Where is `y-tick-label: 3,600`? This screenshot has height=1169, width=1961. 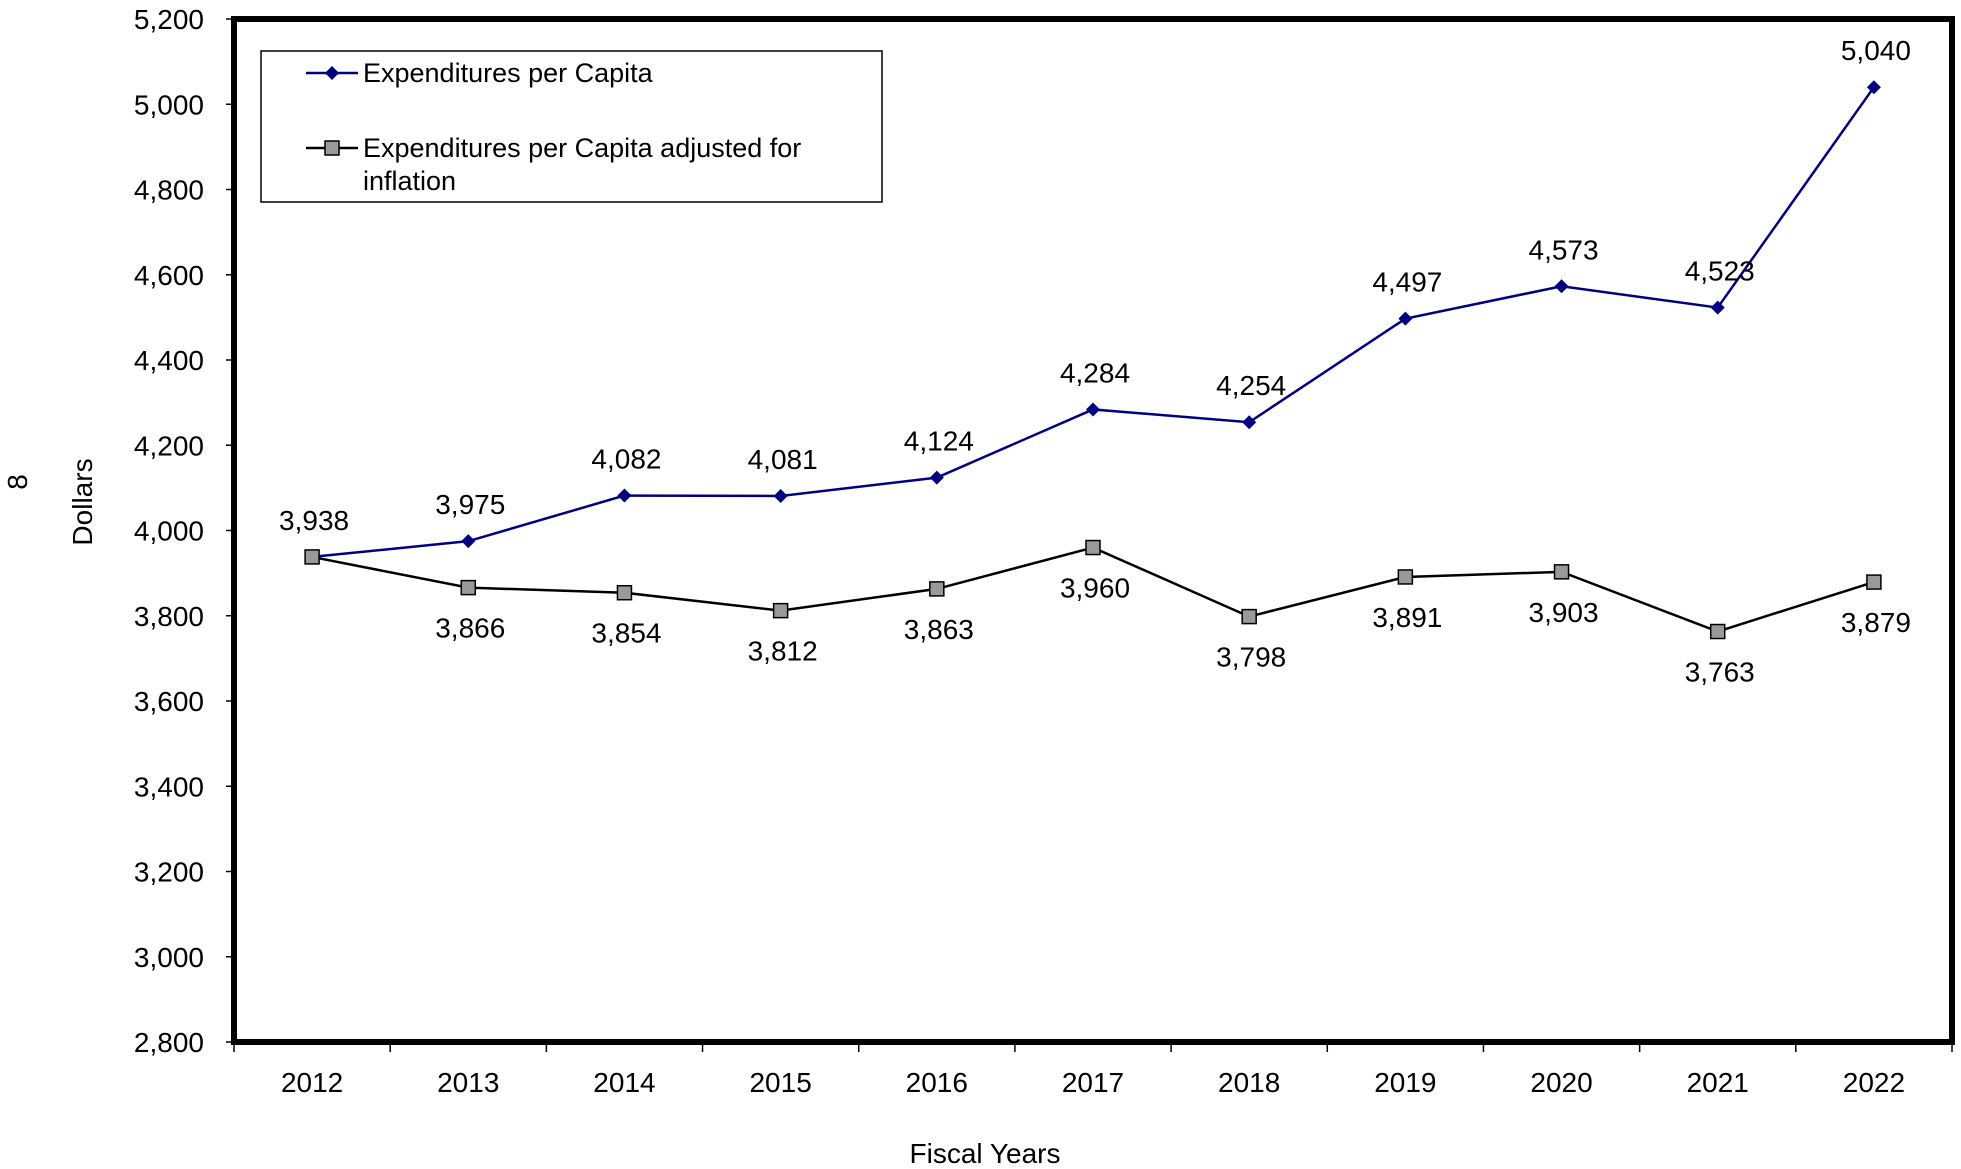 y-tick-label: 3,600 is located at coordinates (169, 701).